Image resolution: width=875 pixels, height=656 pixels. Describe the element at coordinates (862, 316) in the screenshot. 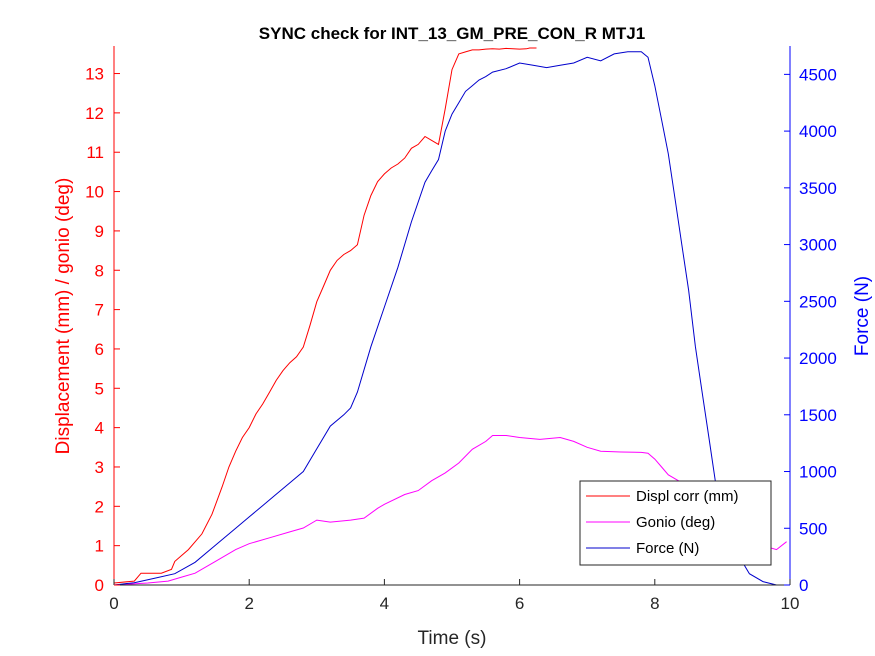

I see `y-right-axis-label: Force (N)` at that location.